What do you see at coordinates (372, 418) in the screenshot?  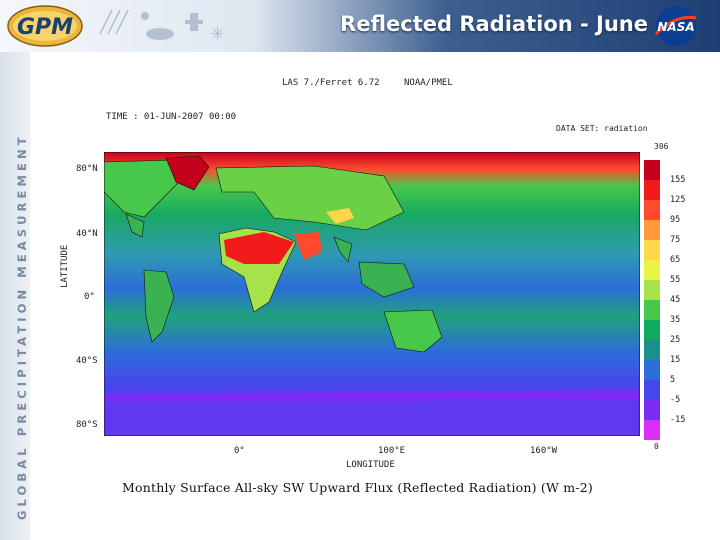 I see `southern-ocean-band` at bounding box center [372, 418].